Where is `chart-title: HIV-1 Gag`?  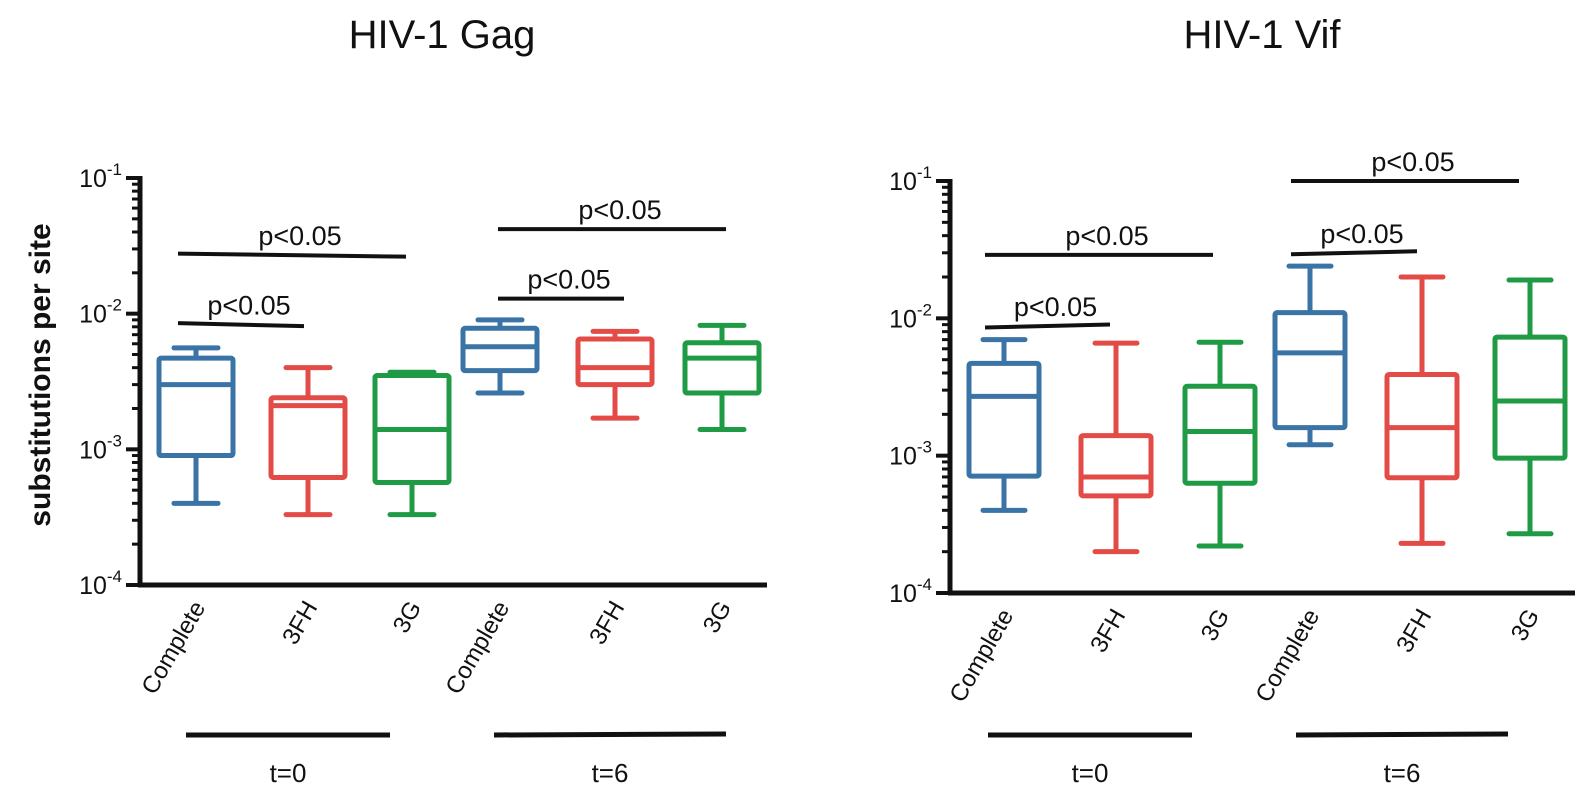
chart-title: HIV-1 Gag is located at coordinates (442, 35).